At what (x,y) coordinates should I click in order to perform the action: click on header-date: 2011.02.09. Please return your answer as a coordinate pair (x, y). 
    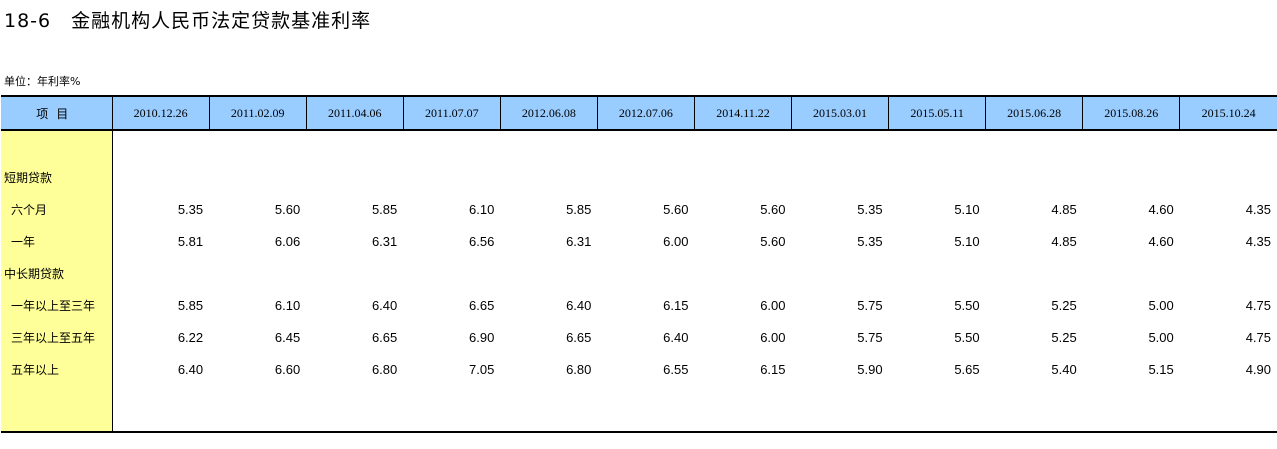
    Looking at the image, I should click on (257, 113).